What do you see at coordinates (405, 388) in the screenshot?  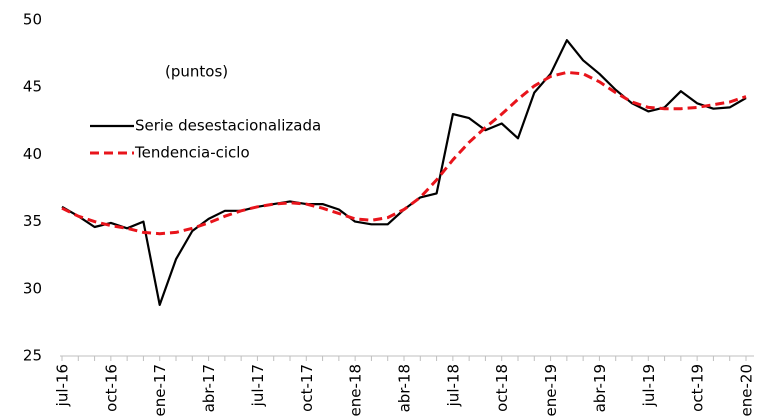 I see `x-tick-label: abr-18` at bounding box center [405, 388].